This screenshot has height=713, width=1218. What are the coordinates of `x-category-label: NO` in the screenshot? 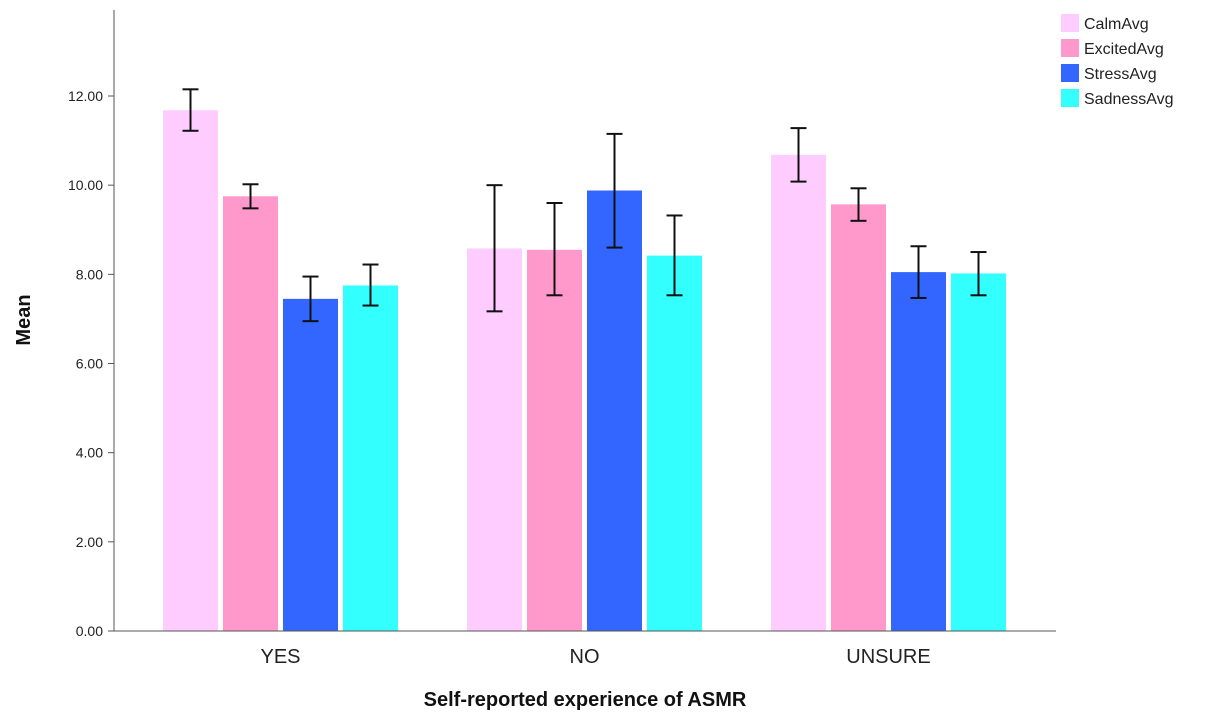 It's located at (585, 657).